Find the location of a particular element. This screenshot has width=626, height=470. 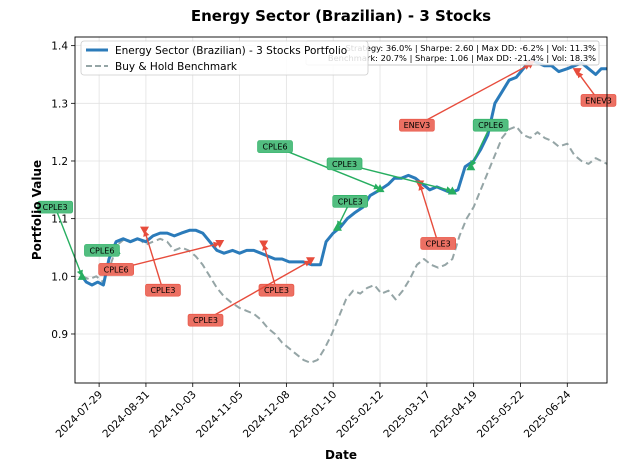

x-tick-label: 2024-11-05 is located at coordinates (220, 415).